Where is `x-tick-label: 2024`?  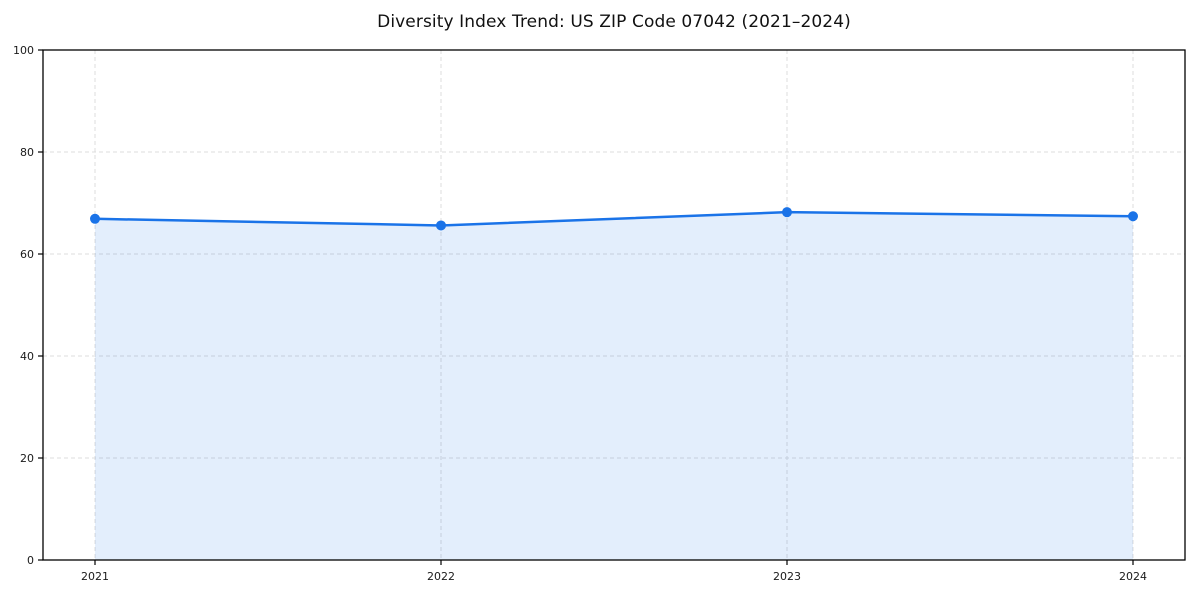
x-tick-label: 2024 is located at coordinates (1133, 576).